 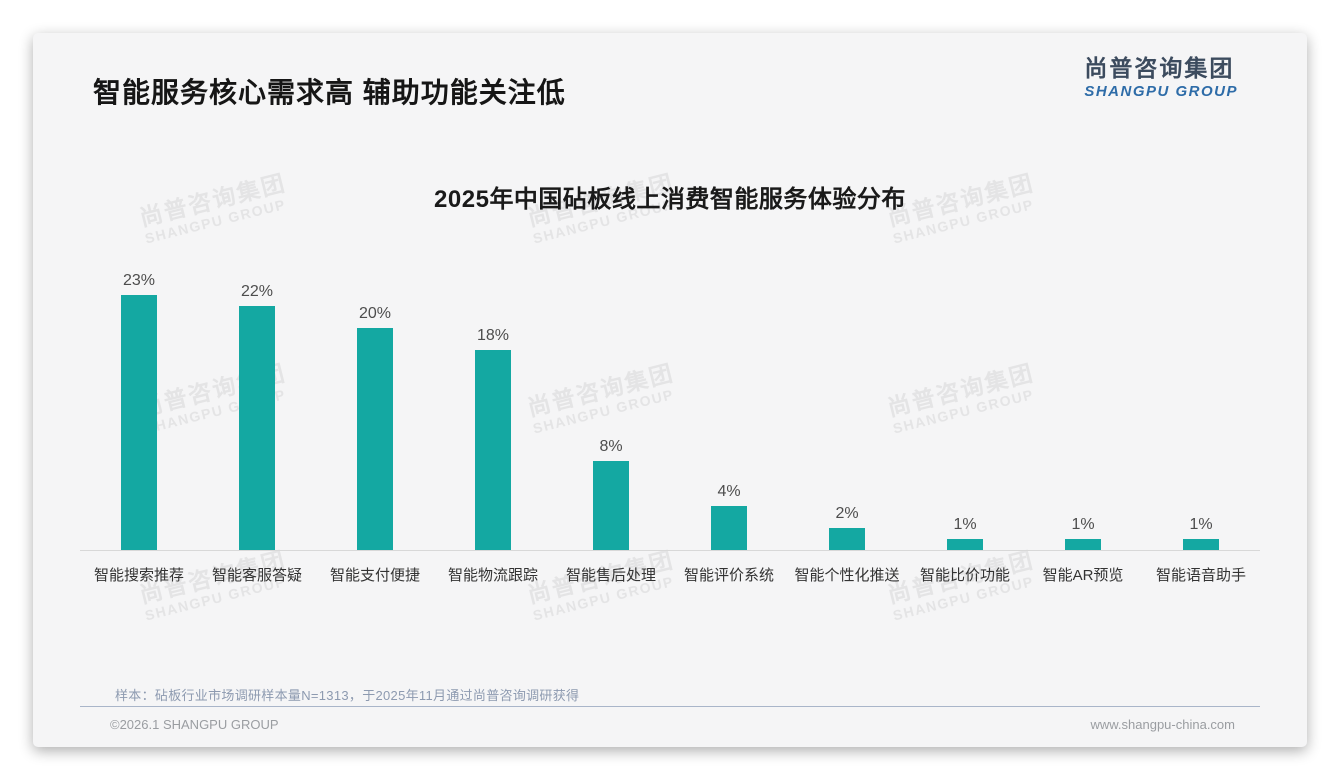 What do you see at coordinates (1162, 724) in the screenshot?
I see `website-url: www.shangpu-china.com` at bounding box center [1162, 724].